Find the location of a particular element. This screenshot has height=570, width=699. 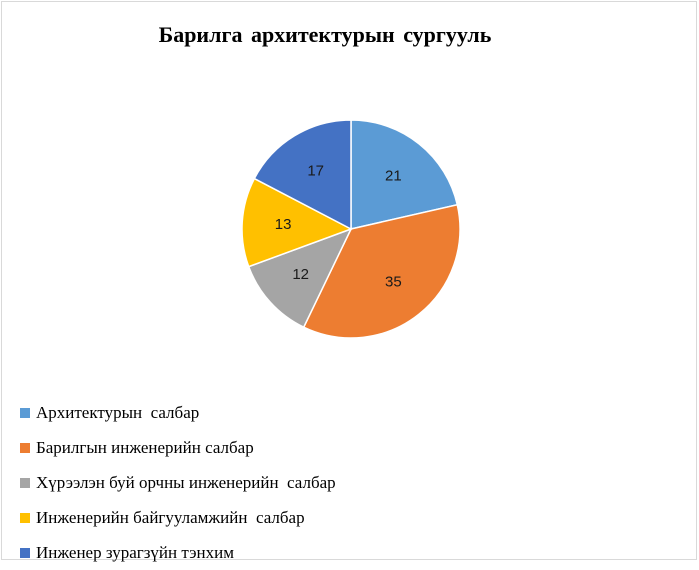

chart-title: Барилга архитектурын сургууль is located at coordinates (325, 34).